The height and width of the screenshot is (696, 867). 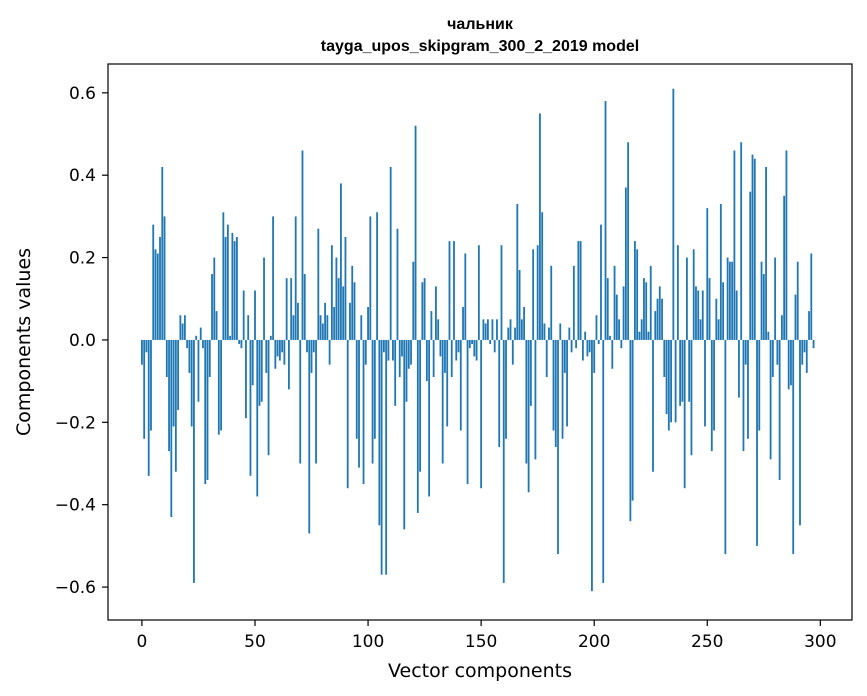 I want to click on x-axis-label: Vector components, so click(x=480, y=671).